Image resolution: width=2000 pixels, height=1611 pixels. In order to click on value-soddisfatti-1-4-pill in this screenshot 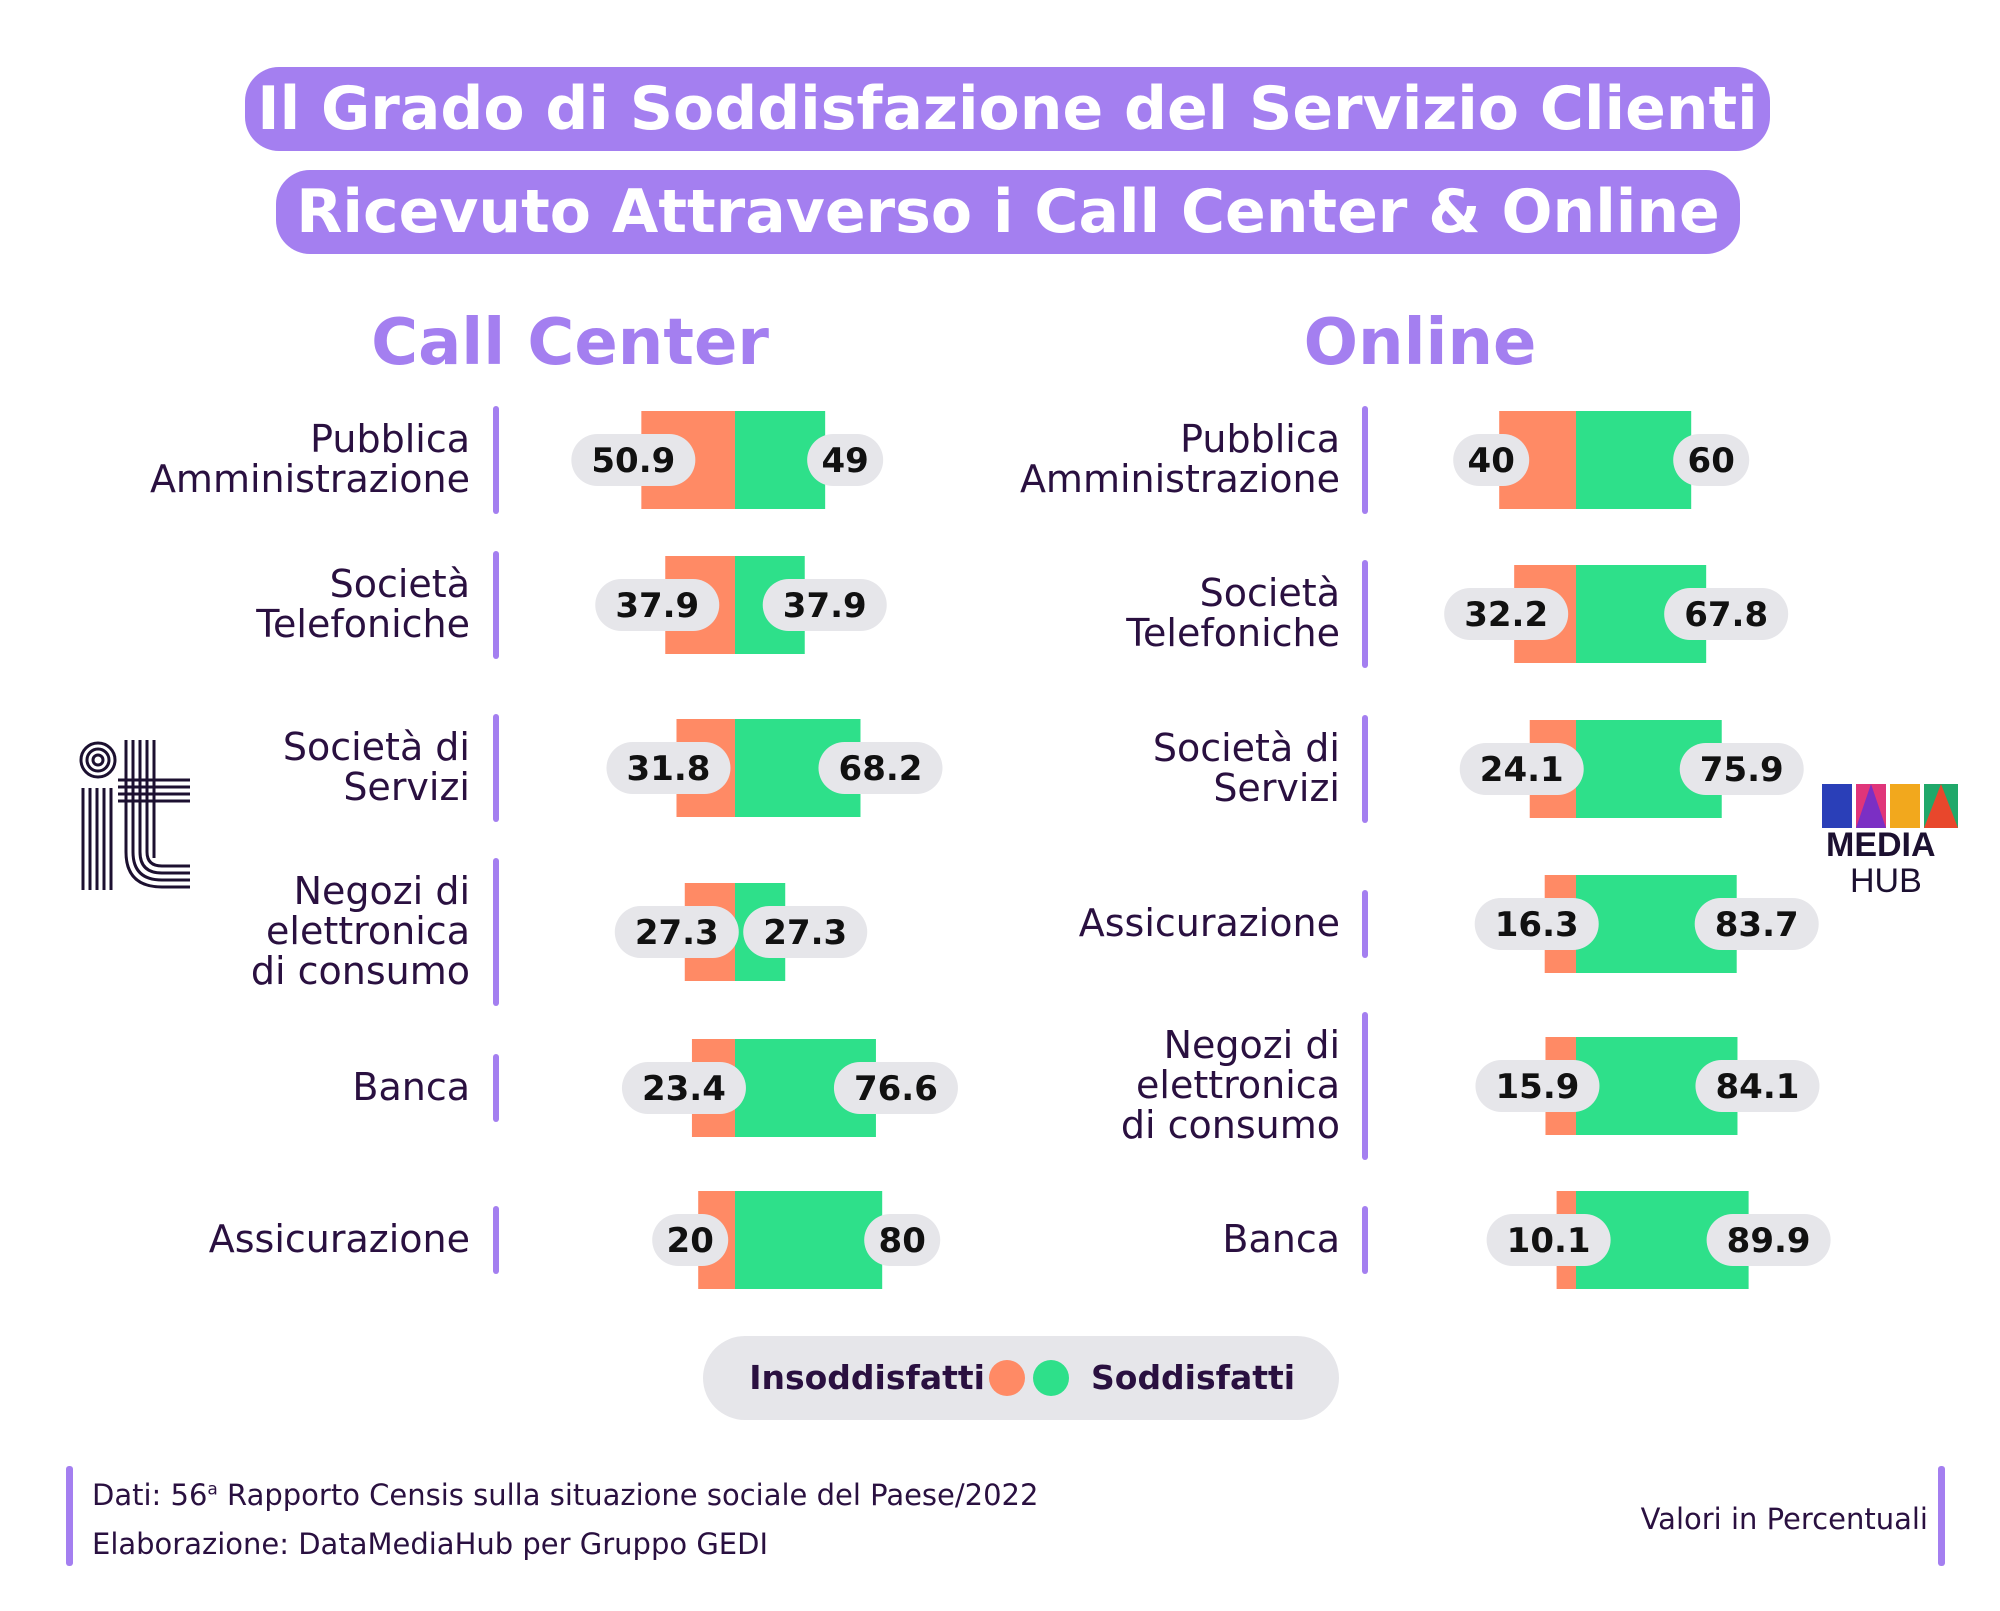, I will do `click(1757, 1086)`.